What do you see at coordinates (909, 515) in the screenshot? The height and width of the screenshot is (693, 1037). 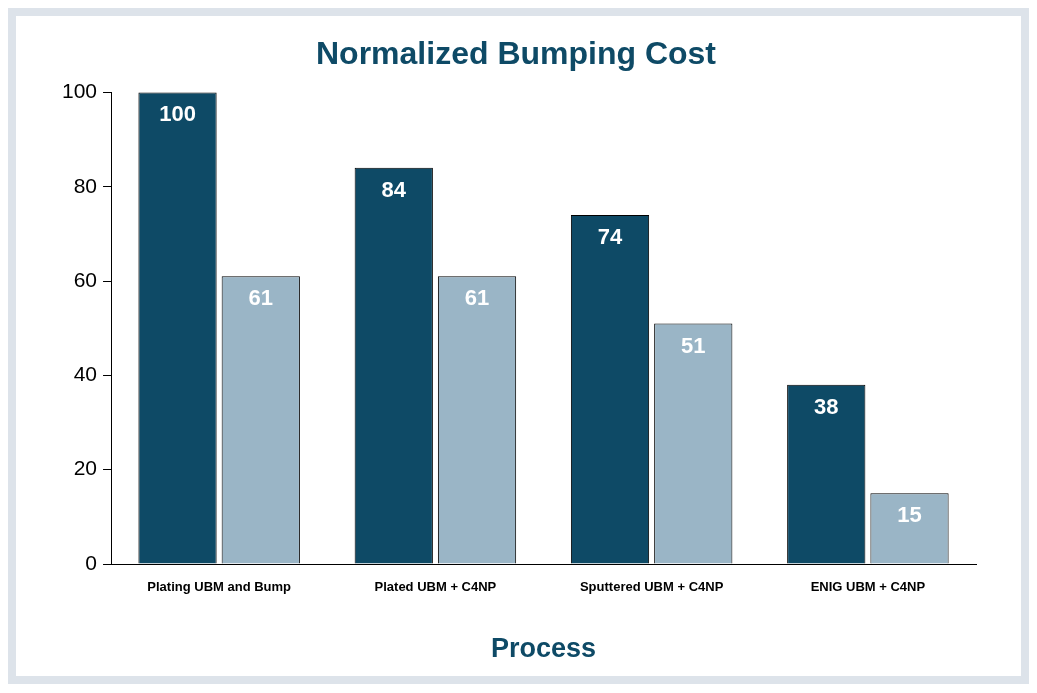 I see `data-label: 15` at bounding box center [909, 515].